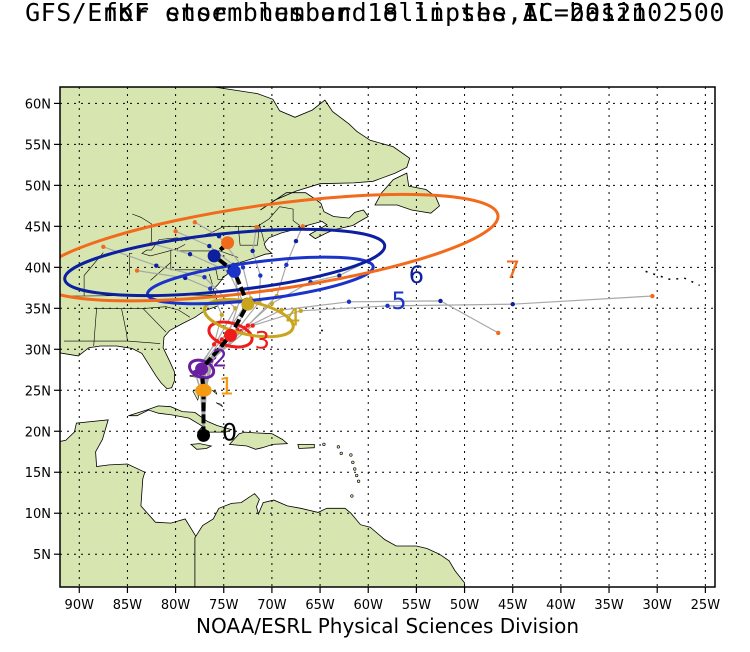 The height and width of the screenshot is (652, 750). What do you see at coordinates (128, 605) in the screenshot?
I see `lon-tick-label: 85W` at bounding box center [128, 605].